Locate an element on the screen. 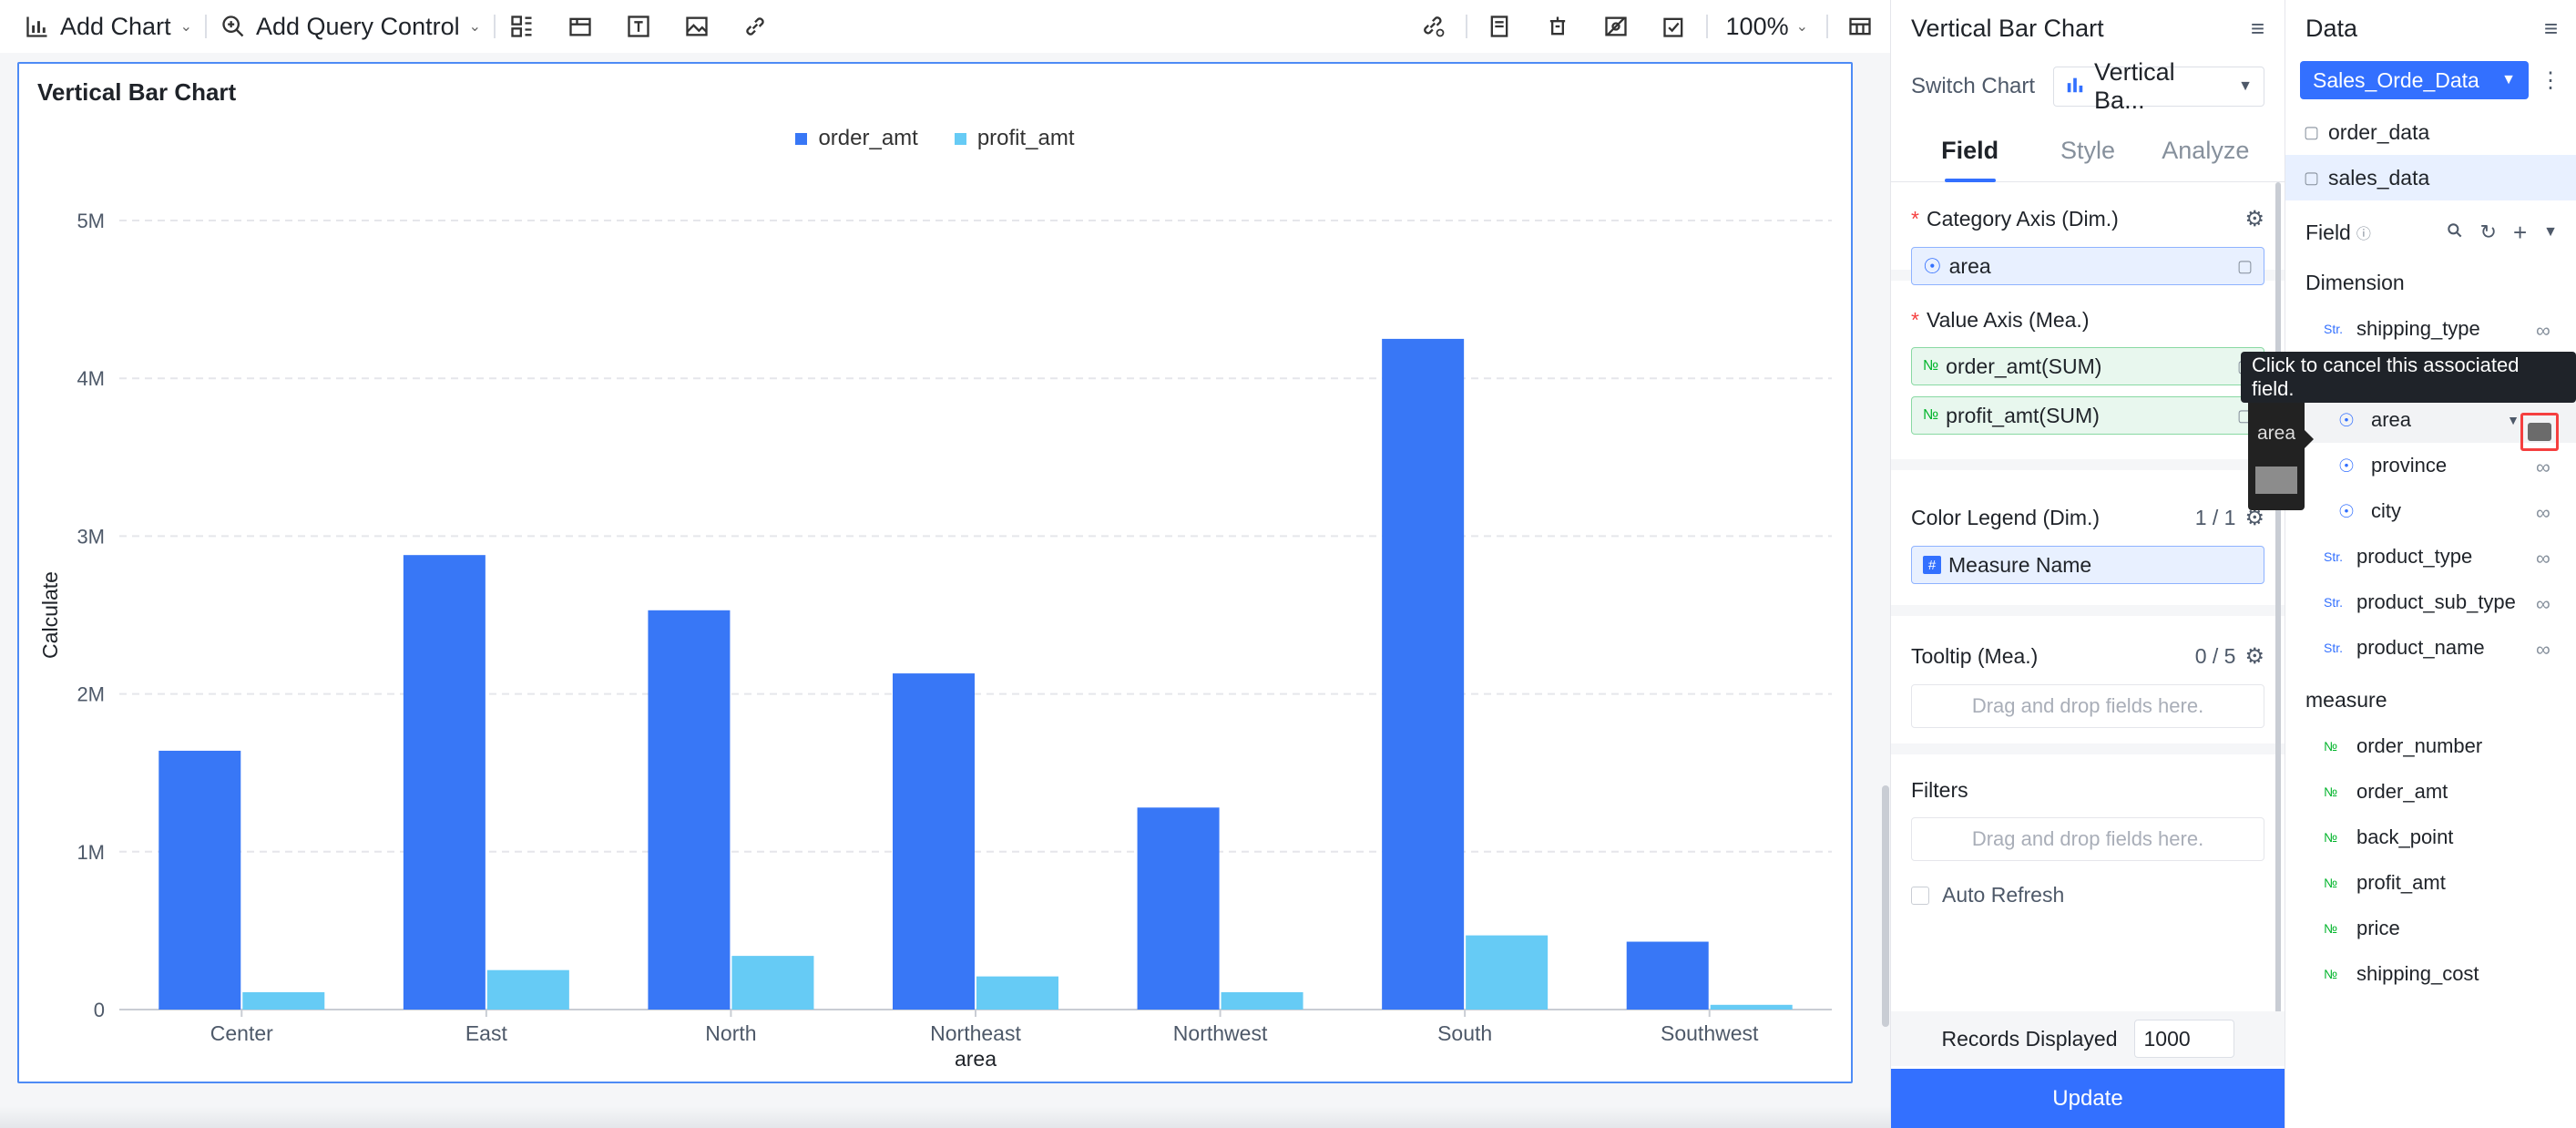 This screenshot has height=1128, width=2576. update-button: Update is located at coordinates (2088, 1098).